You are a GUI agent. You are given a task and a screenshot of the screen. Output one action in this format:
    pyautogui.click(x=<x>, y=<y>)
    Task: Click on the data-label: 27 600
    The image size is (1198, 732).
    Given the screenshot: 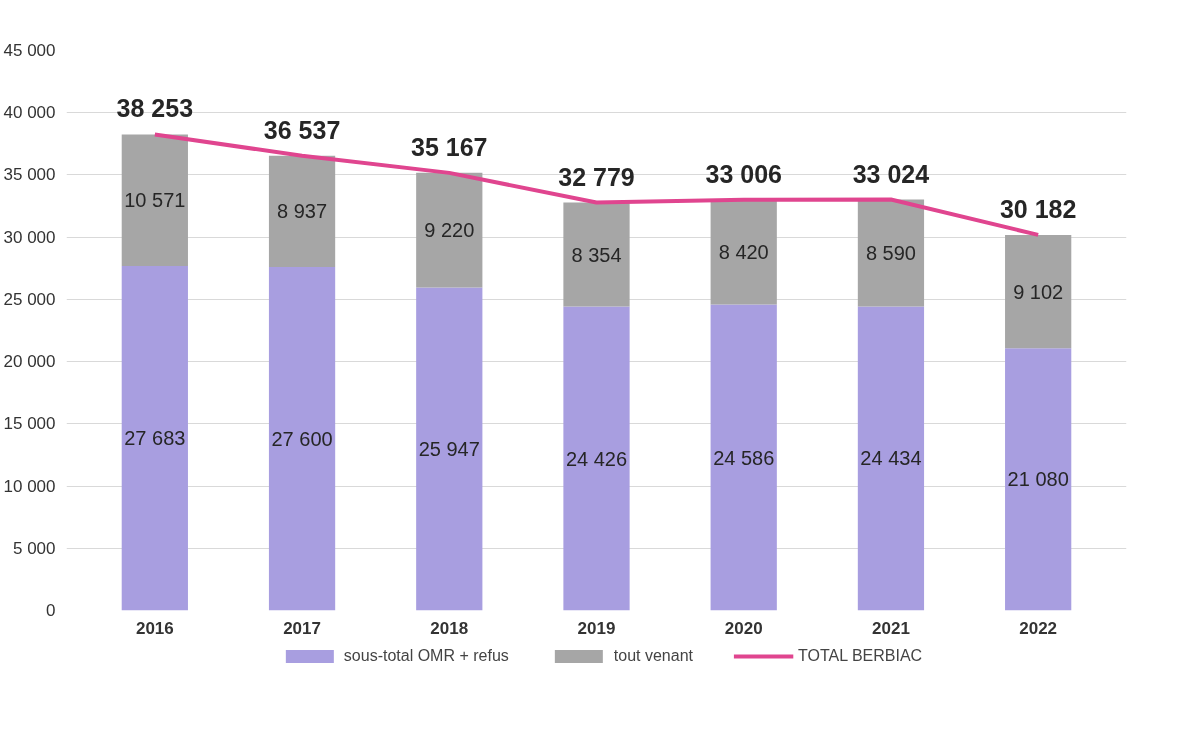 What is the action you would take?
    pyautogui.click(x=302, y=438)
    